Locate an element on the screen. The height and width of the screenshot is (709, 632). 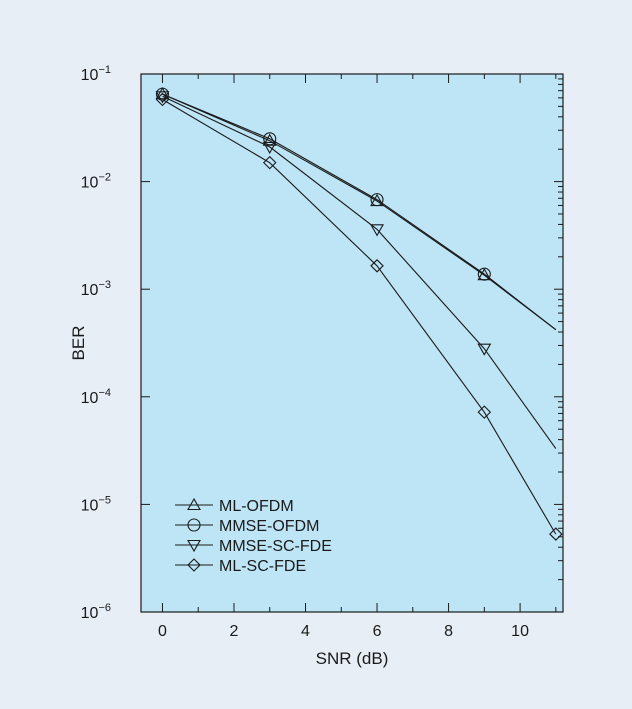
y-tick-label: 10⁻¹ is located at coordinates (96, 74).